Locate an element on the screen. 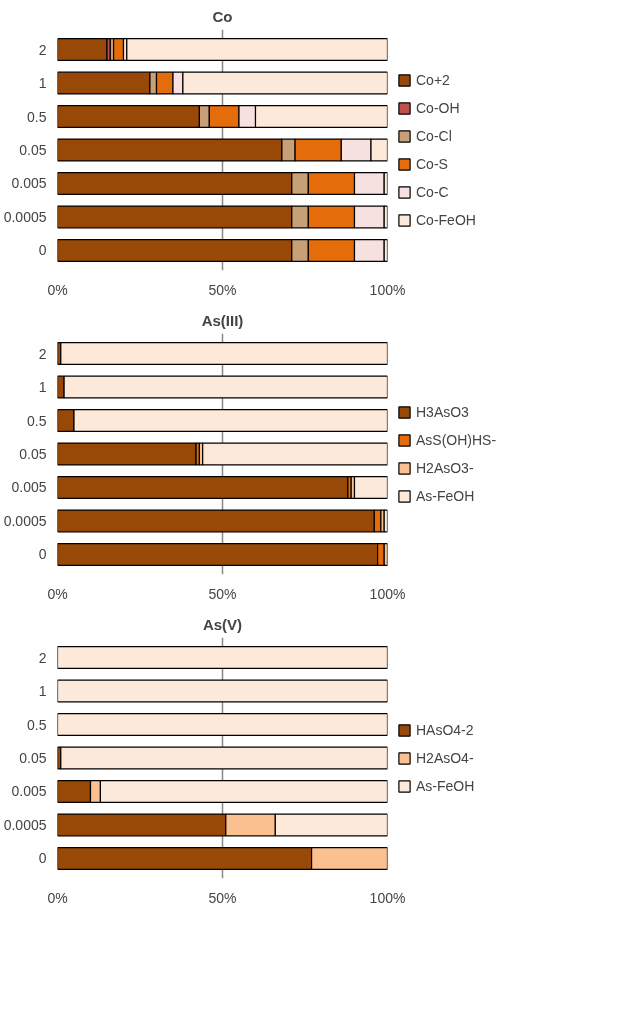 The width and height of the screenshot is (620, 1024). legend-label: H2AsO4- is located at coordinates (445, 757).